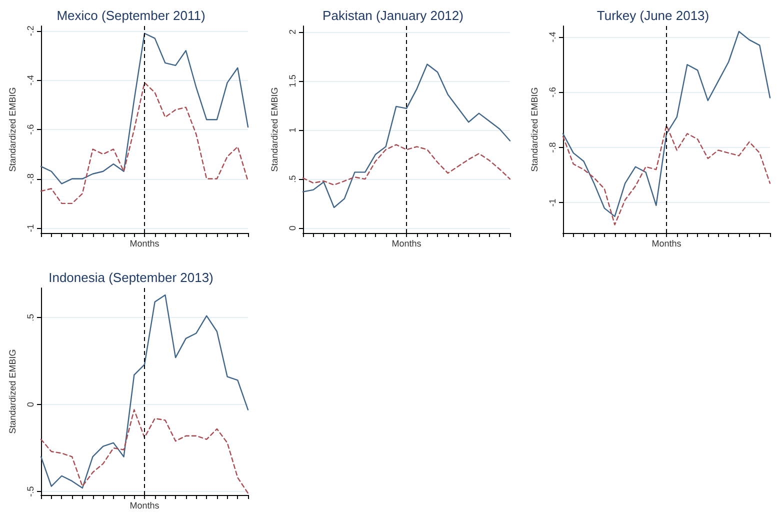 This screenshot has width=781, height=517. What do you see at coordinates (293, 81) in the screenshot?
I see `y-tick-label: 1.5` at bounding box center [293, 81].